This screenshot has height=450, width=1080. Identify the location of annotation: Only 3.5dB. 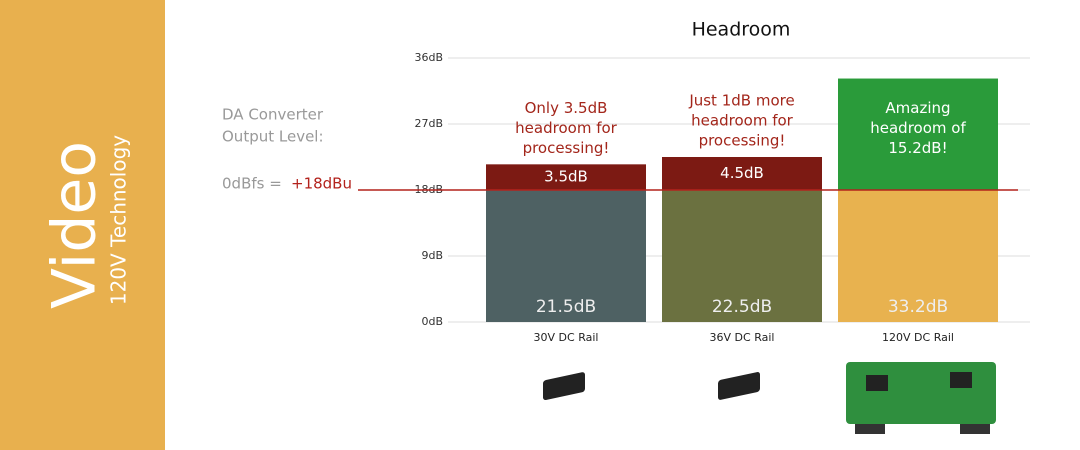
(566, 108).